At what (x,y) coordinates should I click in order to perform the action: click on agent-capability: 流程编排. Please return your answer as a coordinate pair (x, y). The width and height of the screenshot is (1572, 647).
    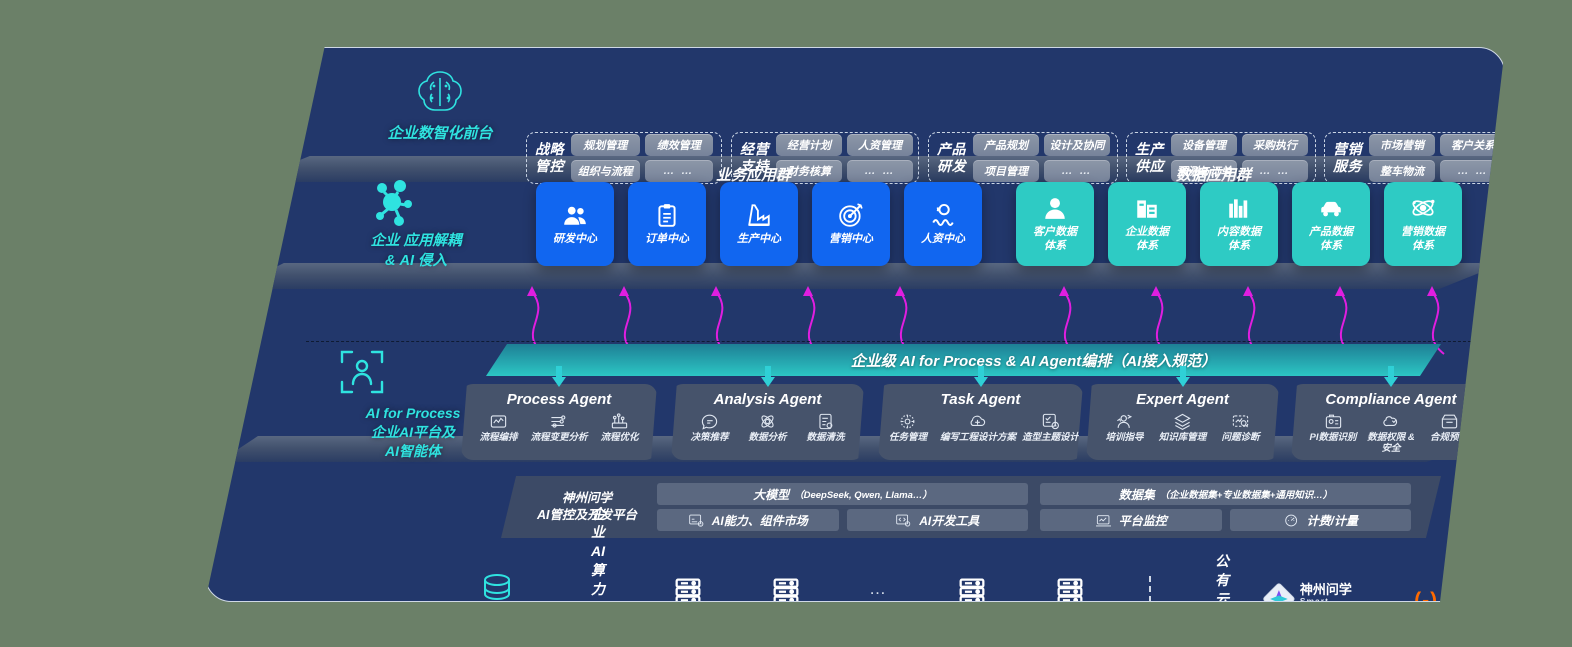
    Looking at the image, I should click on (498, 428).